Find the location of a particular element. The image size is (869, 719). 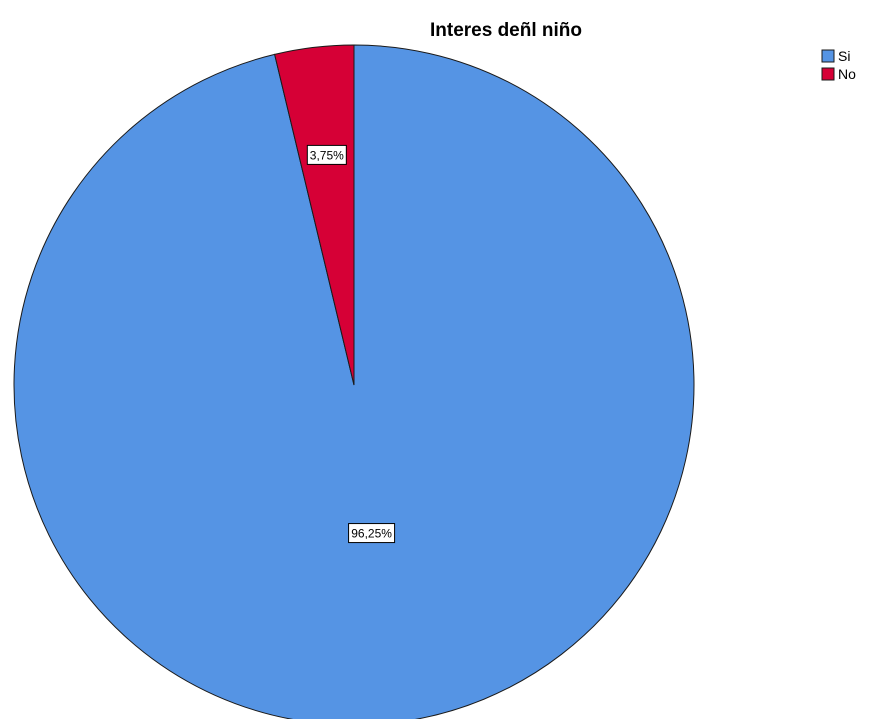

pie-slice-no is located at coordinates (314, 215).